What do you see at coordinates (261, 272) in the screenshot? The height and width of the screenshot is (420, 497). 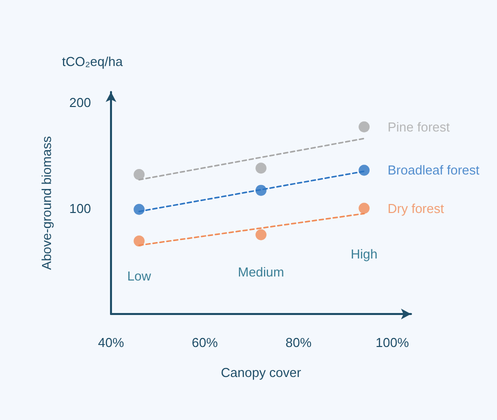 I see `annotation: Medium` at bounding box center [261, 272].